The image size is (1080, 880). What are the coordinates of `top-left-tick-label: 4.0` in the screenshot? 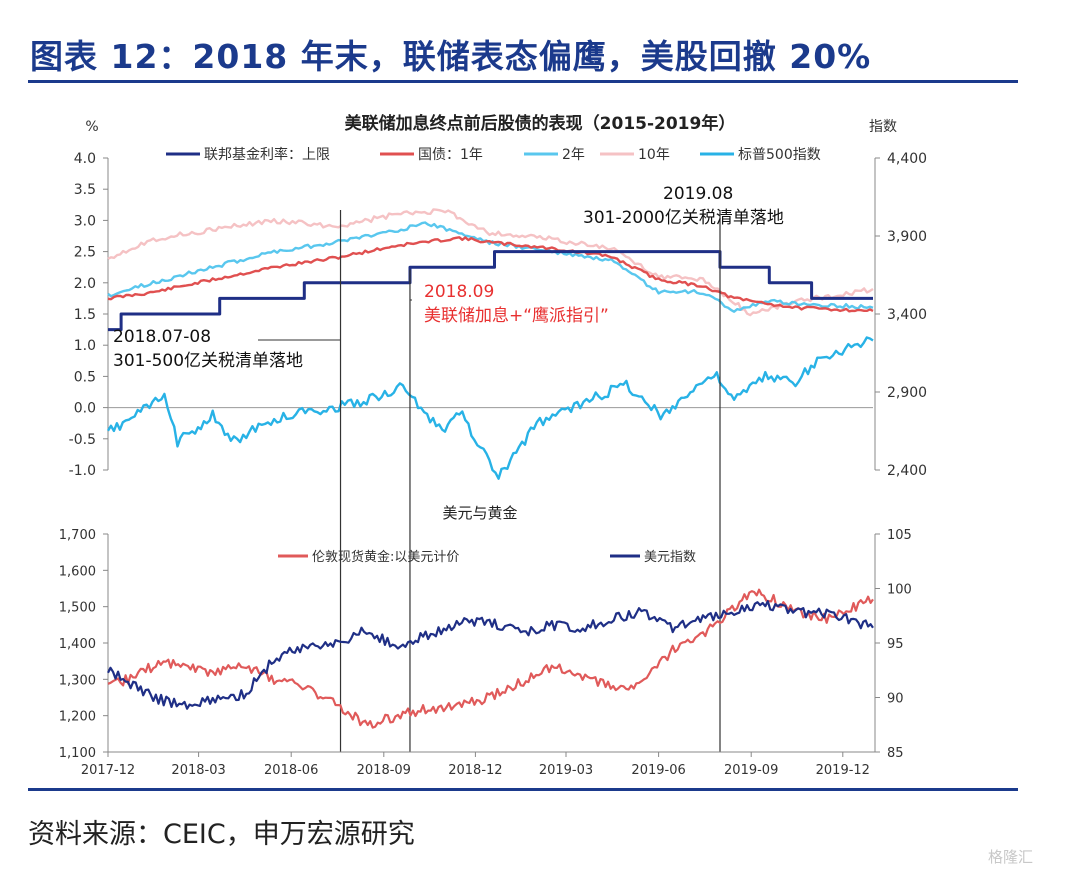 It's located at (85, 159).